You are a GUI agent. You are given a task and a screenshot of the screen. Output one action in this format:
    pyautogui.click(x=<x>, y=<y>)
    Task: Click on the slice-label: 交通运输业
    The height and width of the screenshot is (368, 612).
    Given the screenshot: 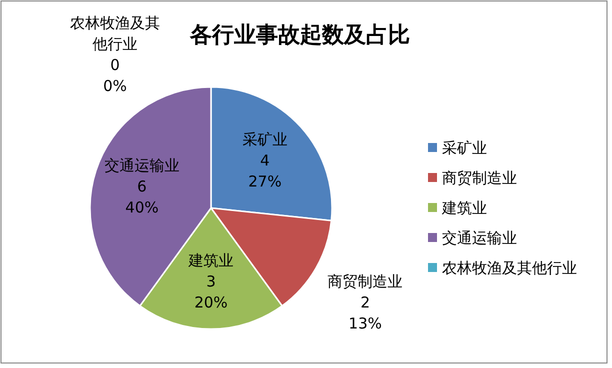 What is the action you would take?
    pyautogui.click(x=142, y=165)
    